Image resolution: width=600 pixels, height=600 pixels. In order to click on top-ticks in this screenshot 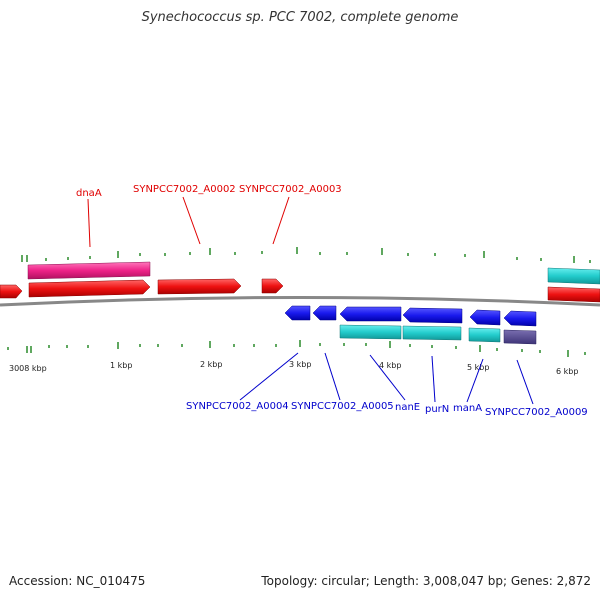, I will do `click(306, 255)`.